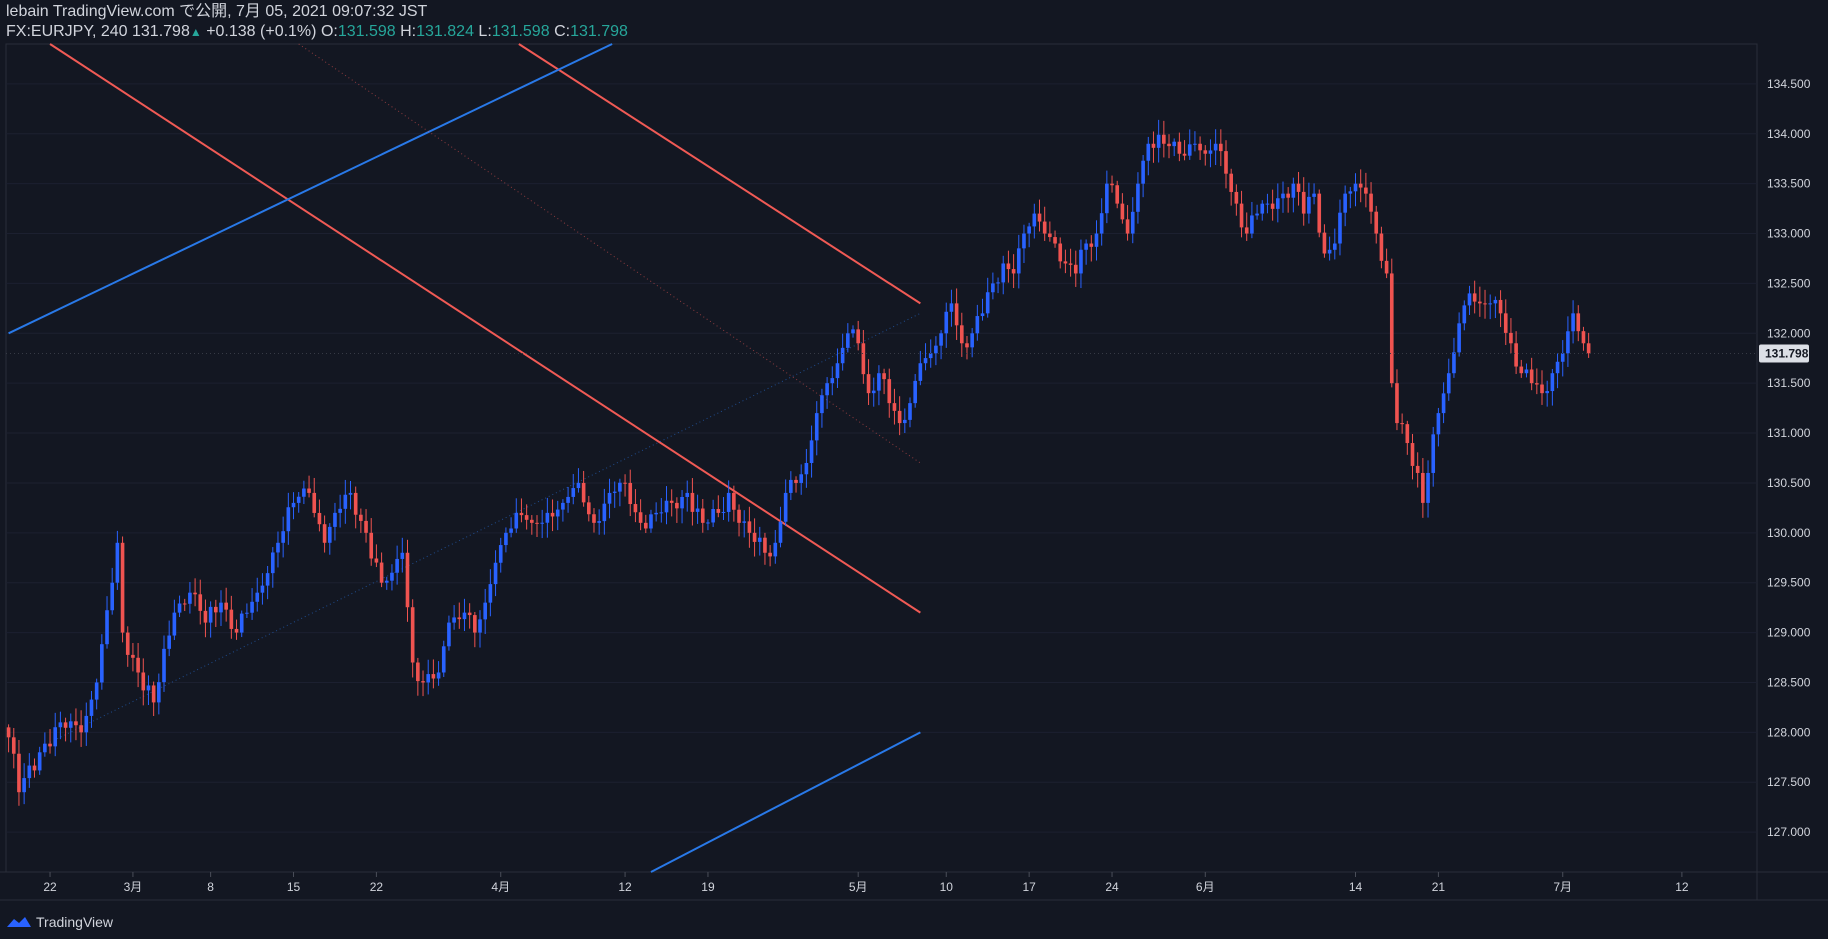  Describe the element at coordinates (67, 31) in the screenshot. I see `symbol-label: FX:EURJPY, 240` at that location.